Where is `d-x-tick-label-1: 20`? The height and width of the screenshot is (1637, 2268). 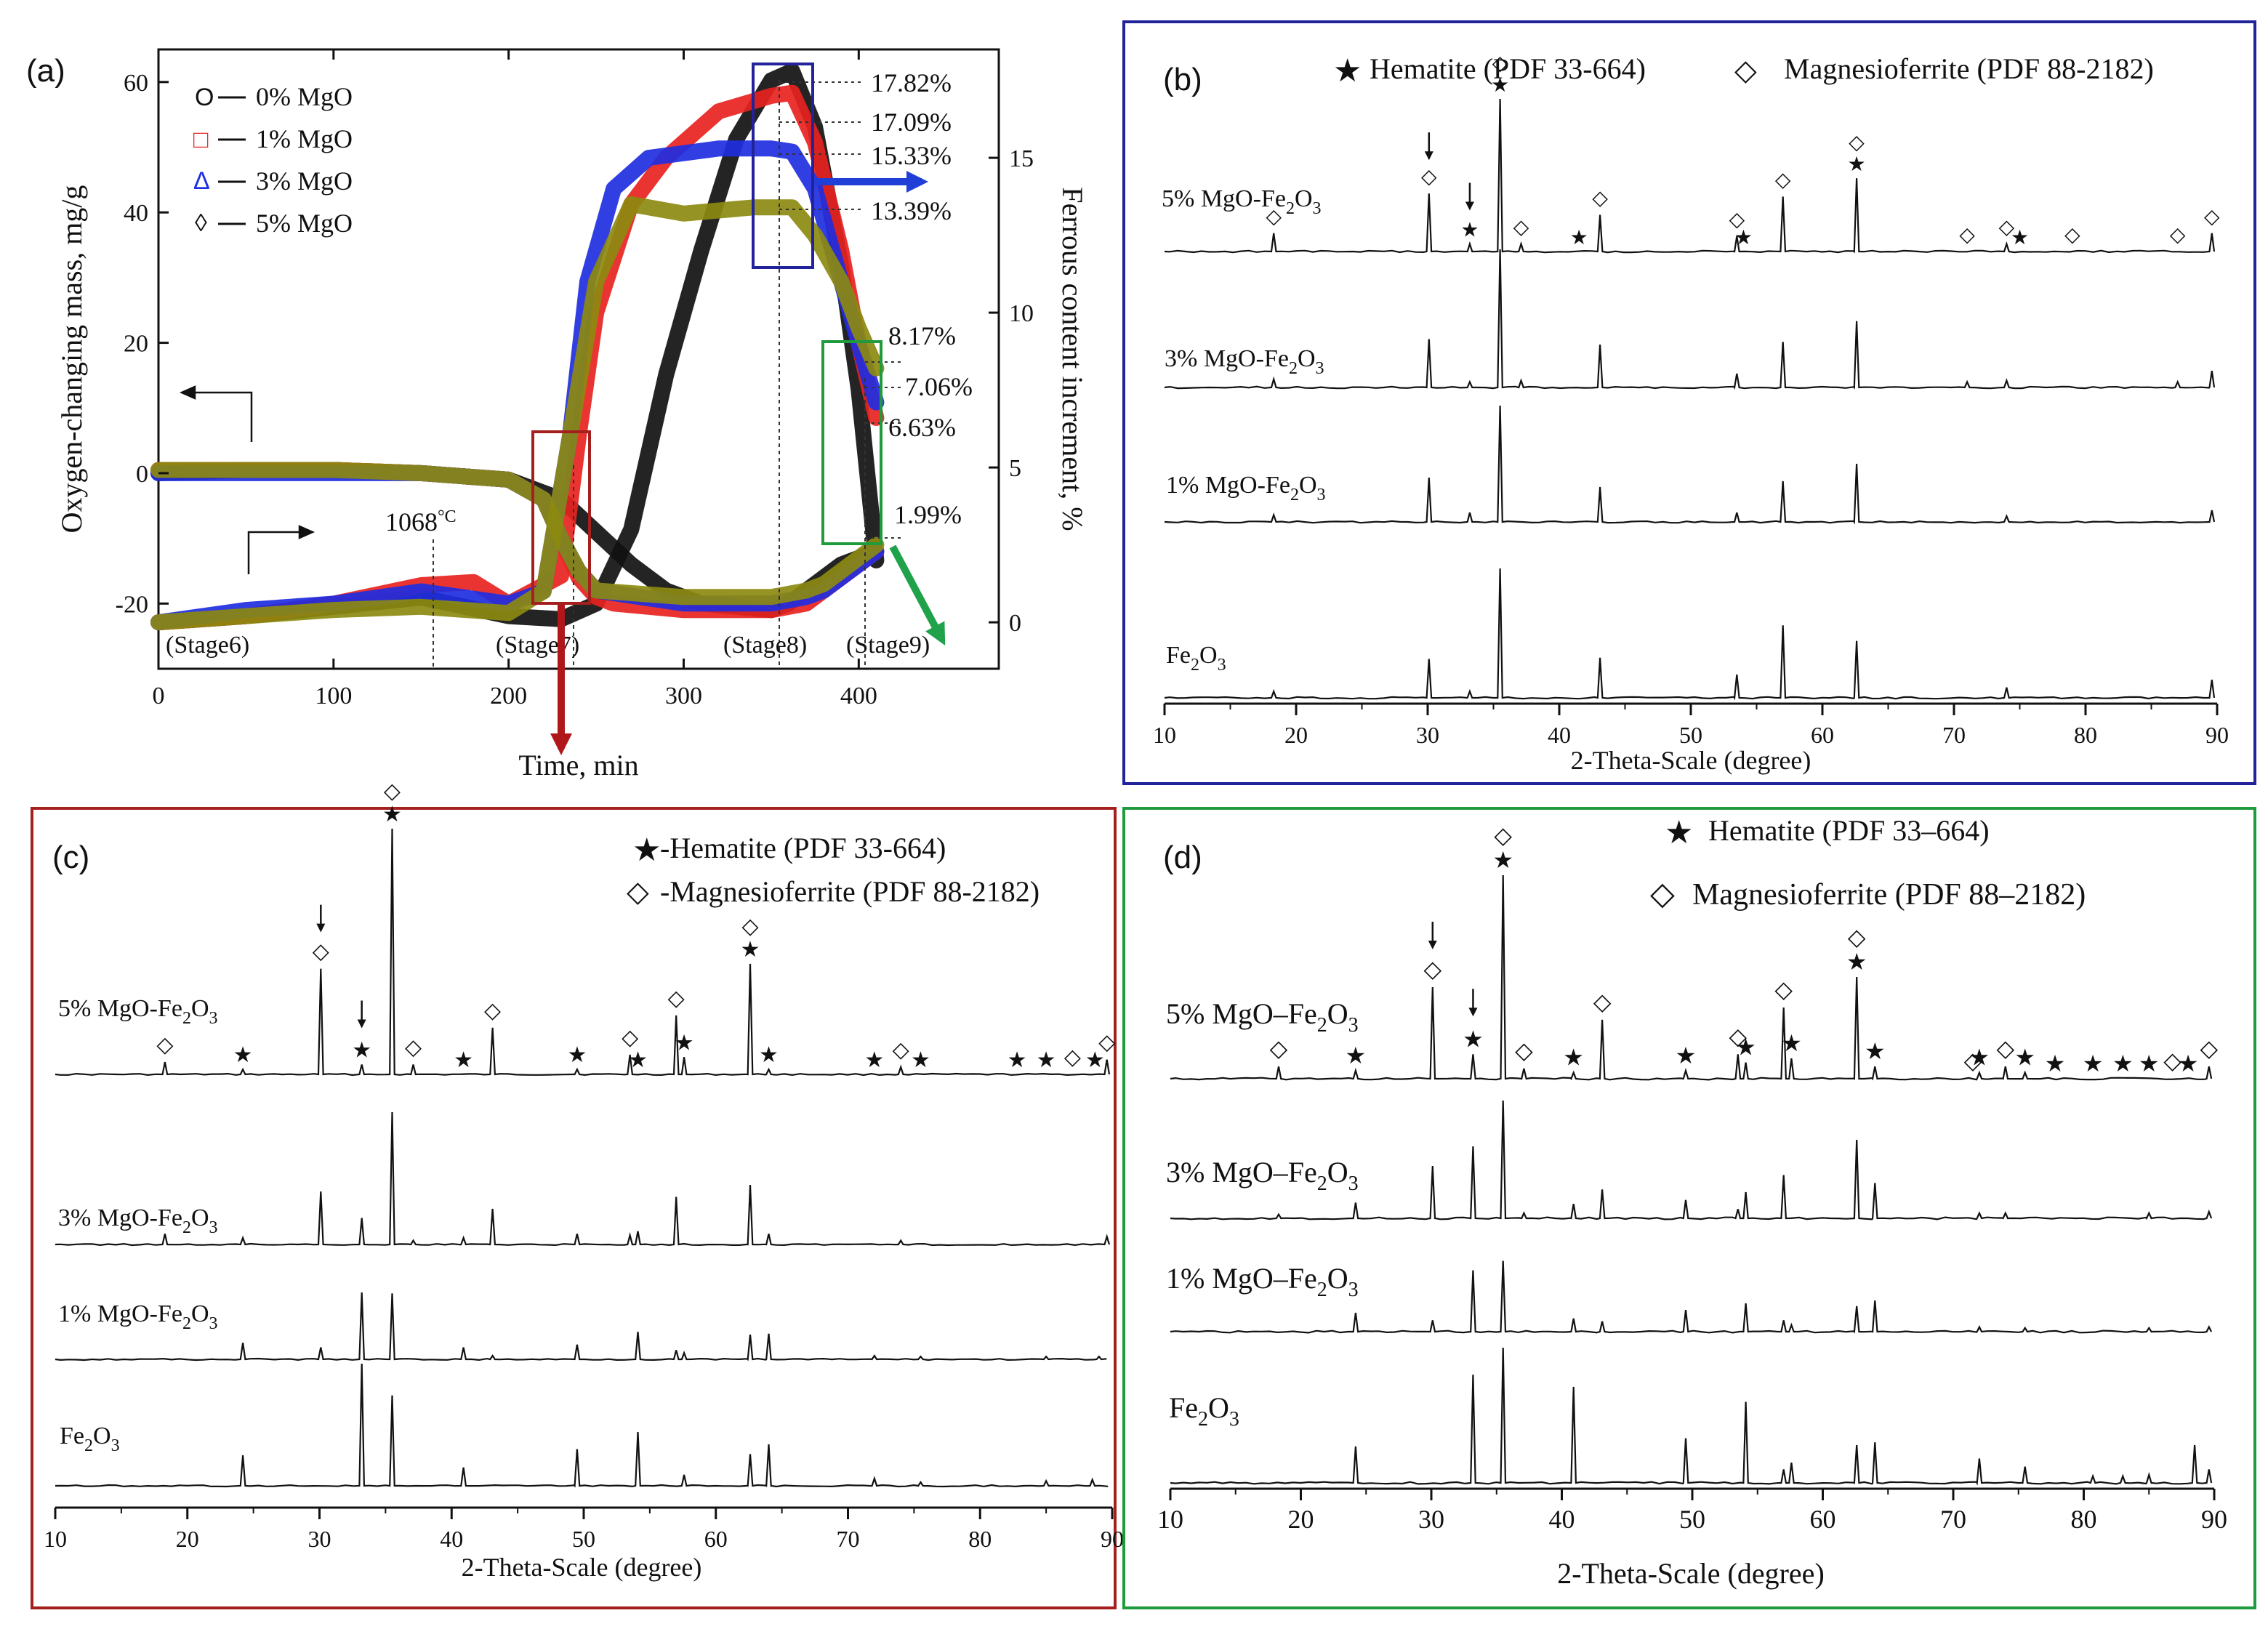
d-x-tick-label-1: 20 is located at coordinates (1301, 1519).